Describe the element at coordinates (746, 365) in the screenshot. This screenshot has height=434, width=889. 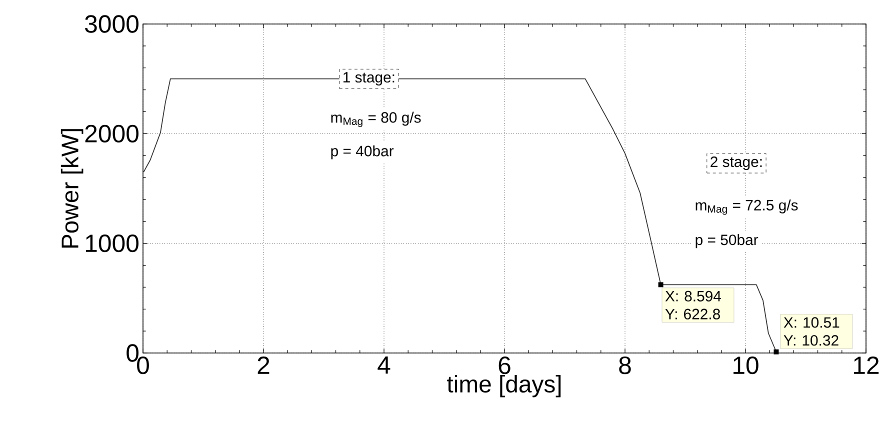
I see `x-tick-label: 10` at that location.